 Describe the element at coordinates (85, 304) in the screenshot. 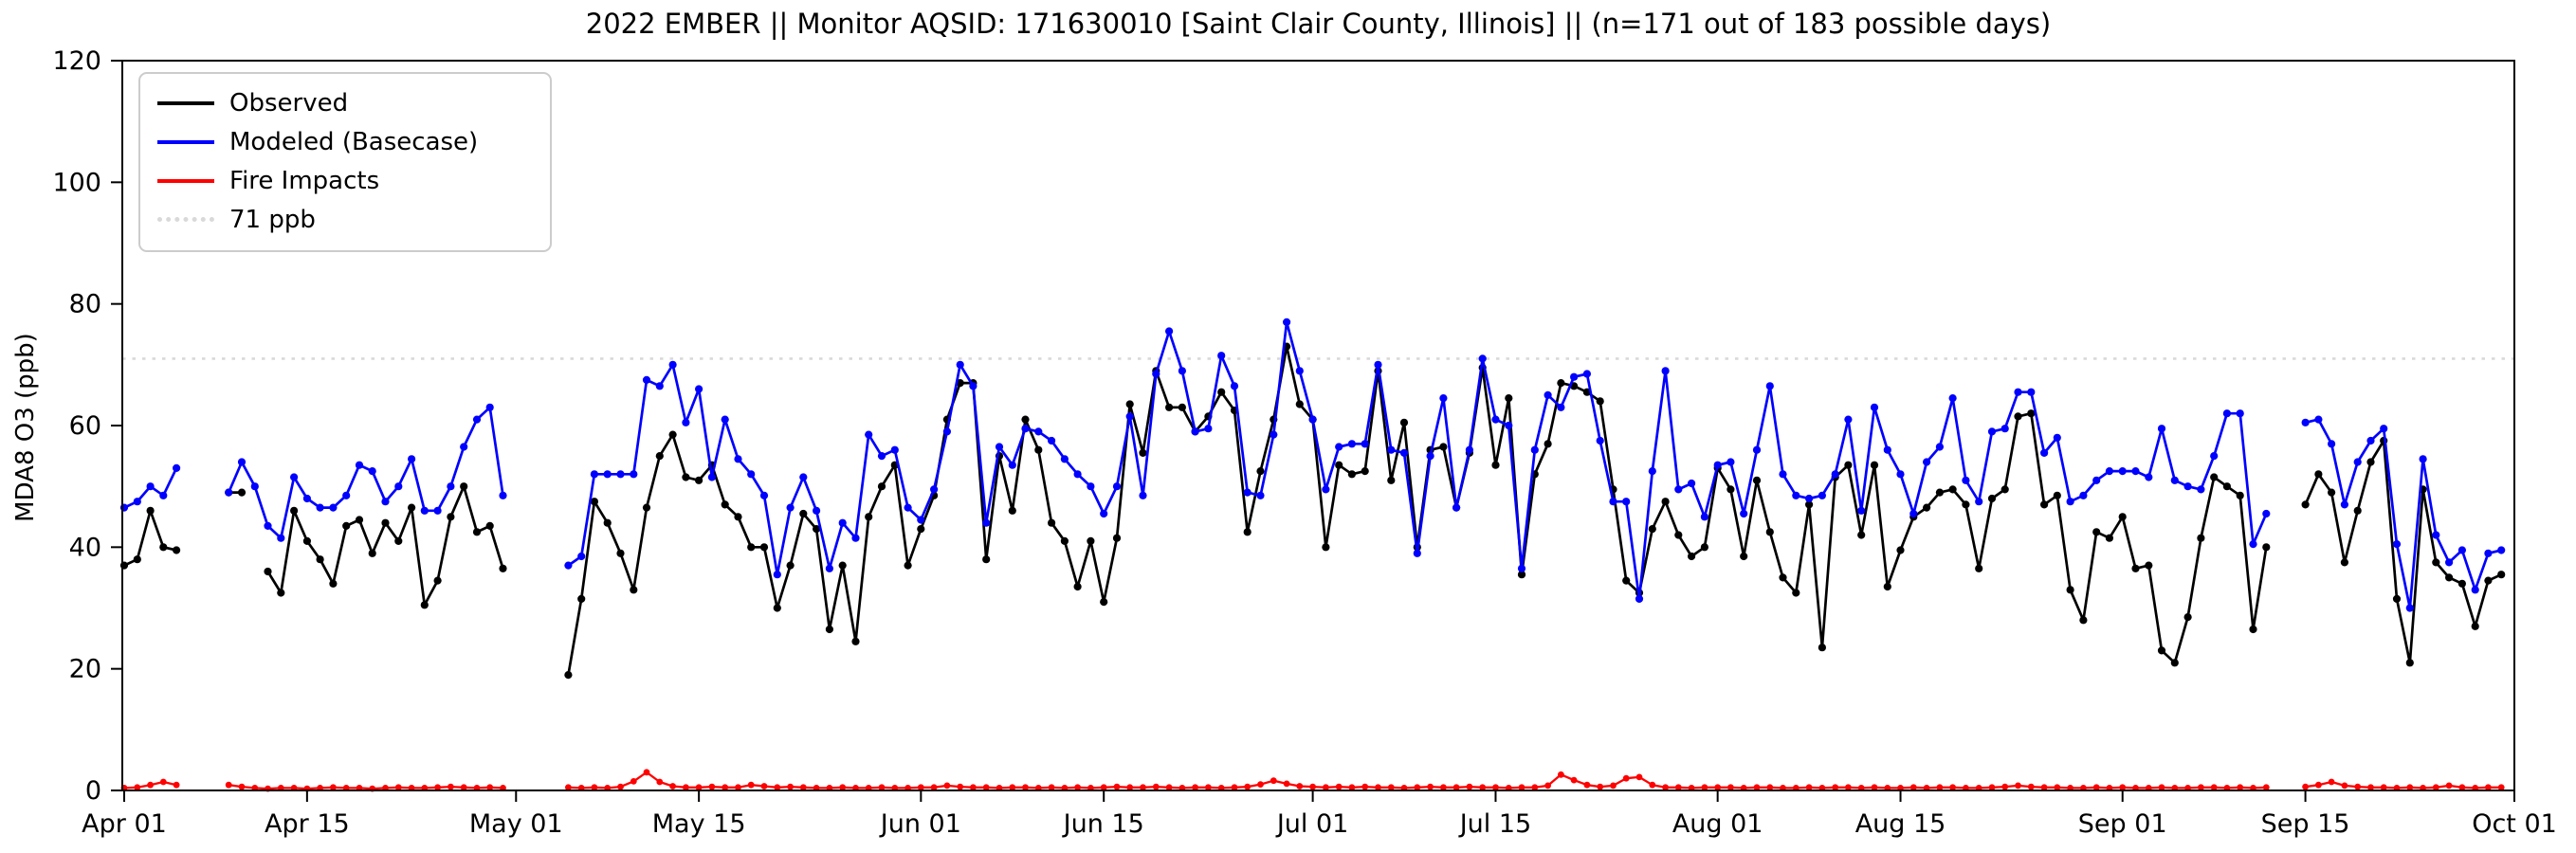

I see `y-tick-label: 80` at that location.